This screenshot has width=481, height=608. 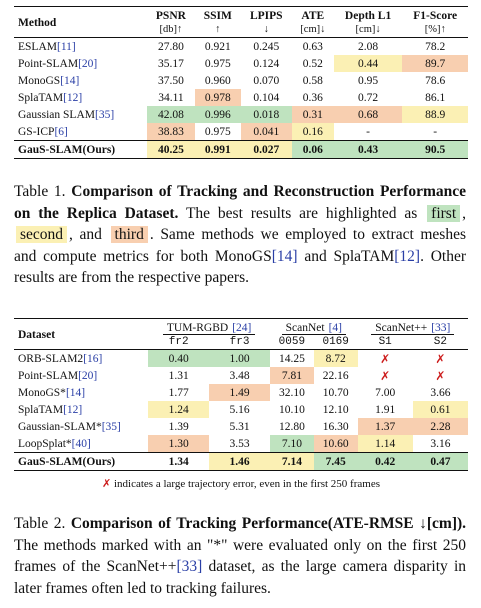 I want to click on seq-s2: S2, so click(x=440, y=342).